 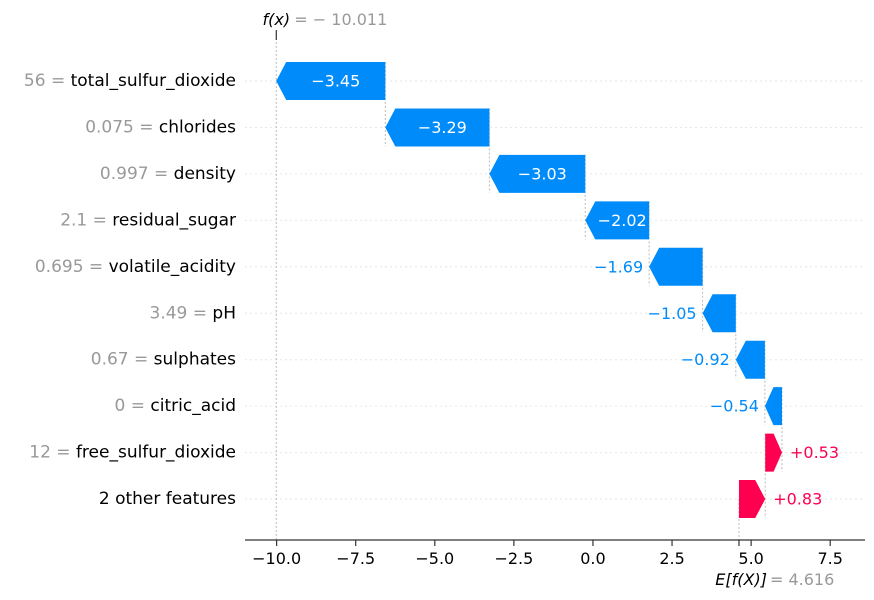 What do you see at coordinates (671, 558) in the screenshot?
I see `x-tick-label: 2.5` at bounding box center [671, 558].